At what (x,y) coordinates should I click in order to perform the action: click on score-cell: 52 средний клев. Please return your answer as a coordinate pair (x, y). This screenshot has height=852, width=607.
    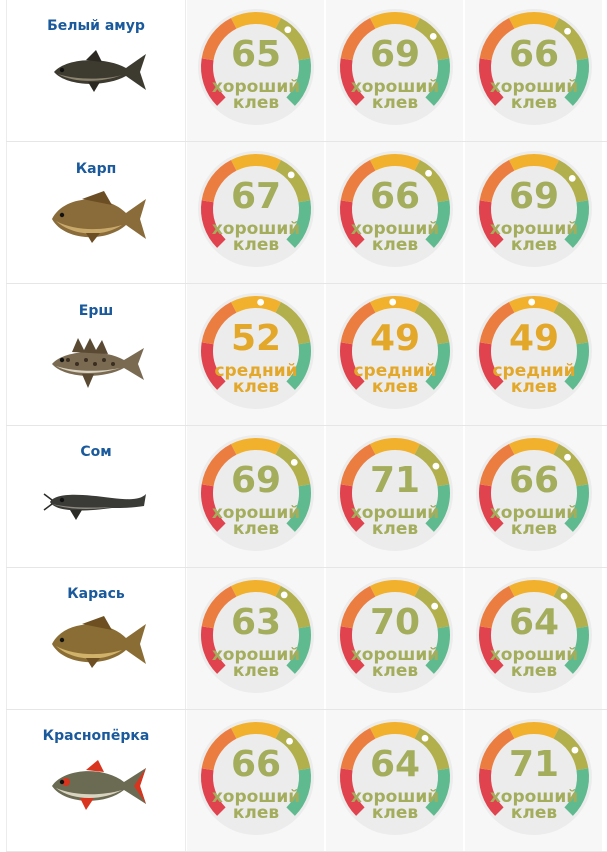
    Looking at the image, I should click on (256, 355).